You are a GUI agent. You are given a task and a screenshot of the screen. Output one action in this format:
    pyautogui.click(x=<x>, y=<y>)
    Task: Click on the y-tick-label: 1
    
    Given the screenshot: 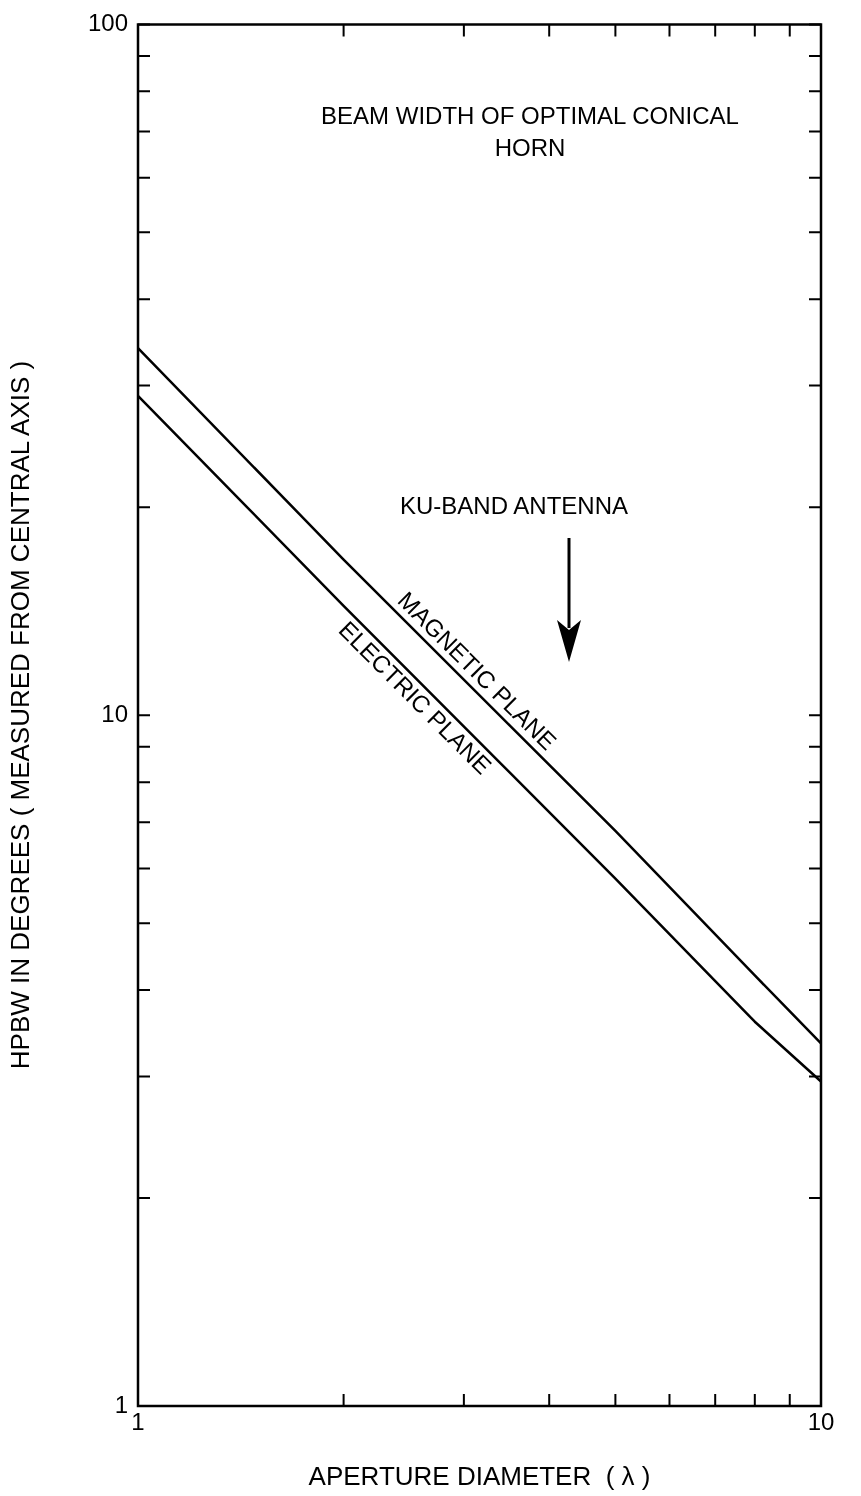 What is the action you would take?
    pyautogui.click(x=121, y=1404)
    